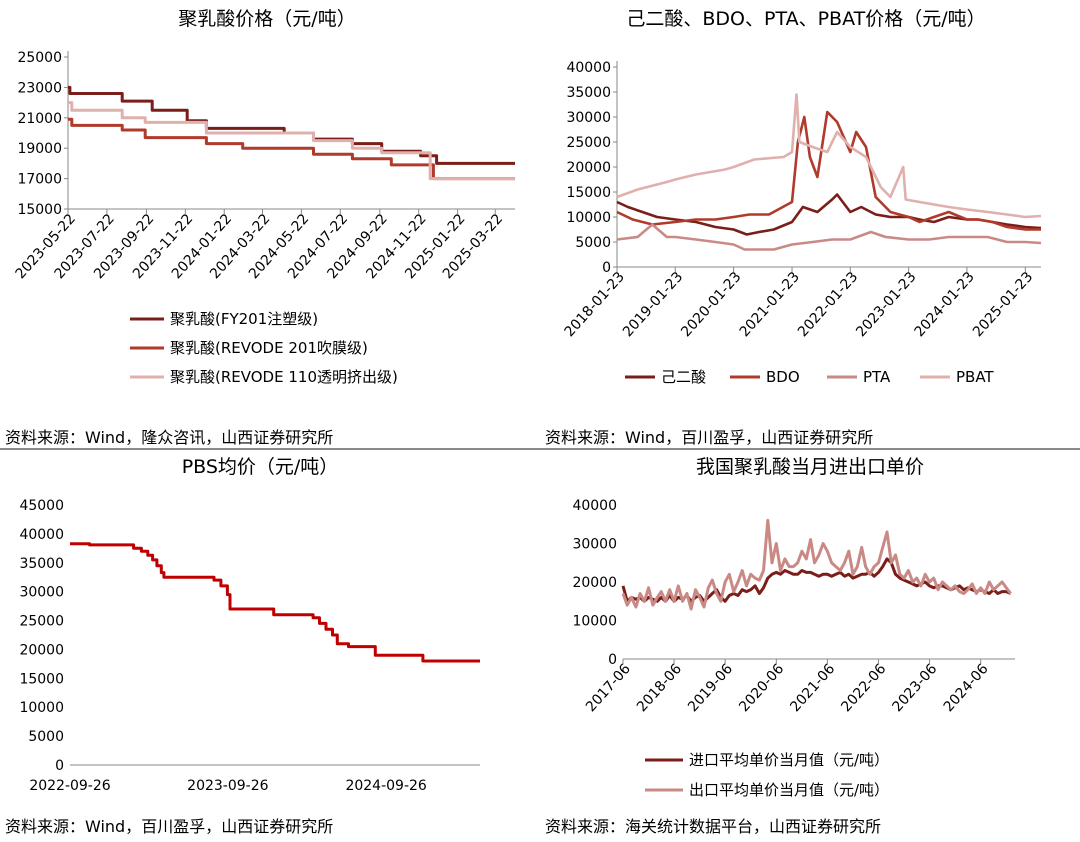  Describe the element at coordinates (809, 377) in the screenshot. I see `legend: 己二酸 BDO PTA PBAT` at that location.